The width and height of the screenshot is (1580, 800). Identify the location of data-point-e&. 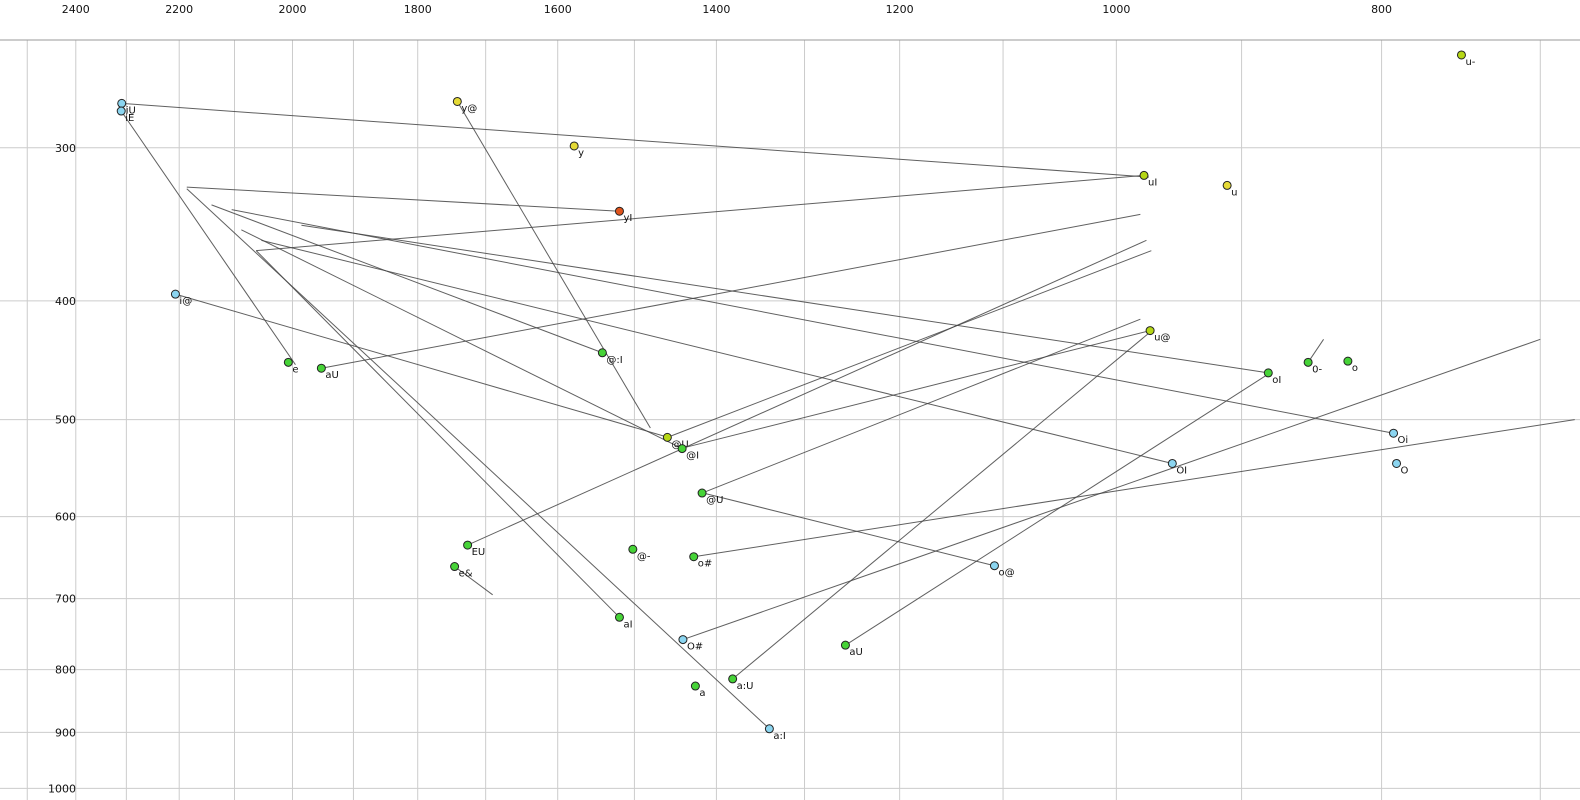
(455, 567).